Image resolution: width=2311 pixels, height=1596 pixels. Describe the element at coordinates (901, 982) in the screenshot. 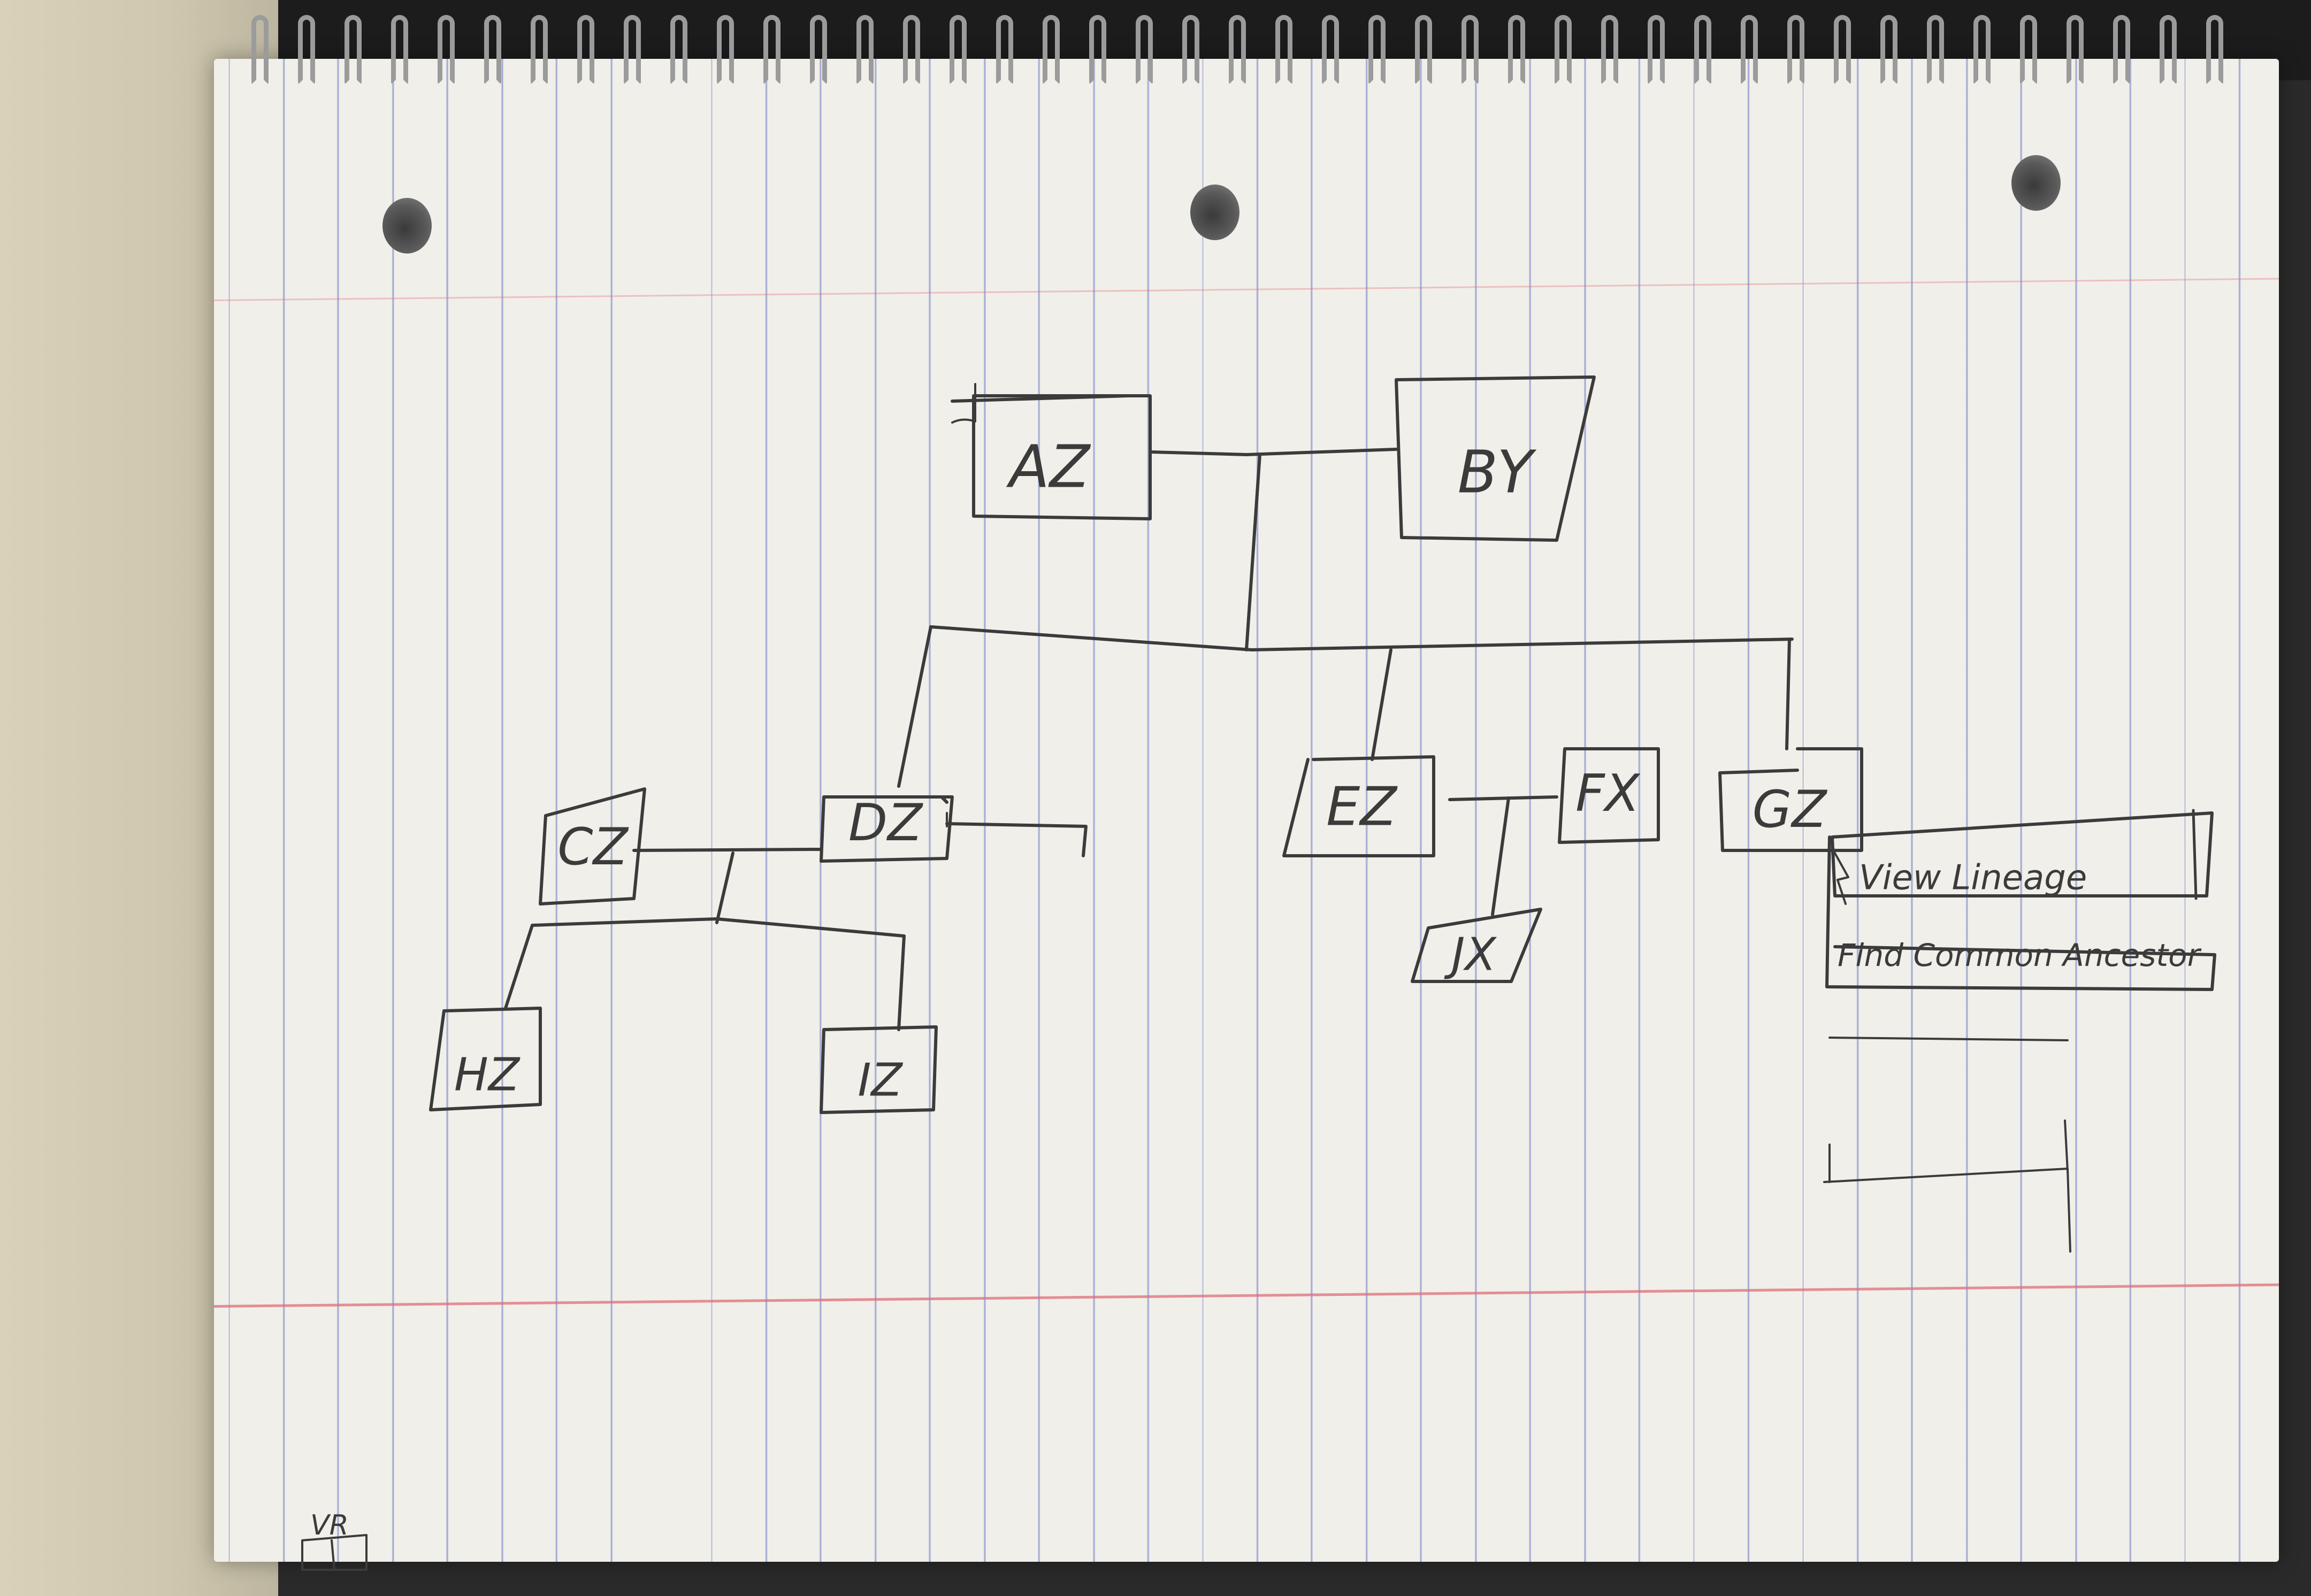

I see `link-to-iz` at that location.